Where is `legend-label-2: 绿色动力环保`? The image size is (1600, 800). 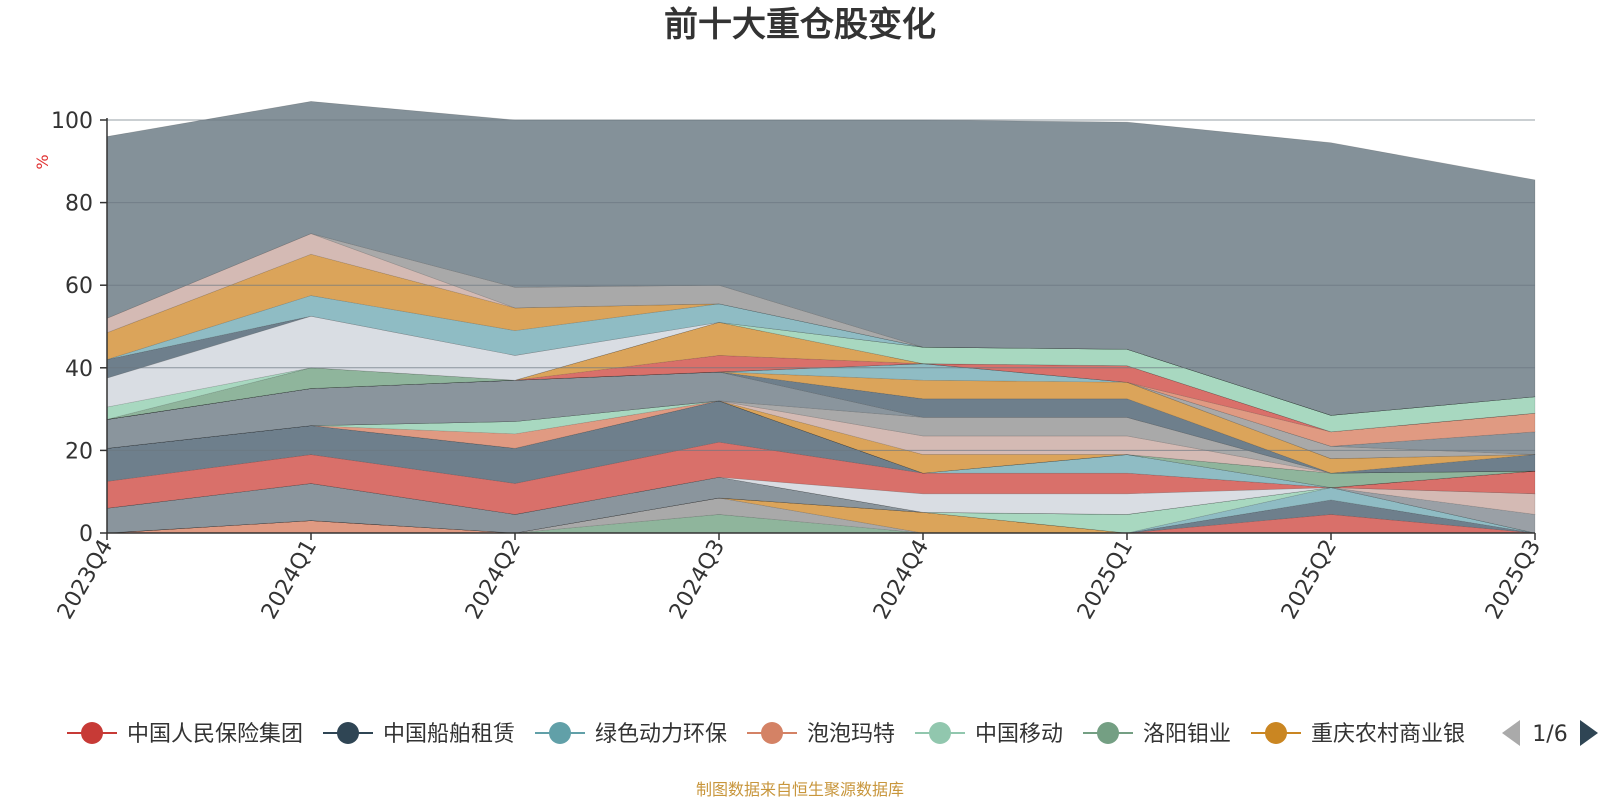 legend-label-2: 绿色动力环保 is located at coordinates (661, 734).